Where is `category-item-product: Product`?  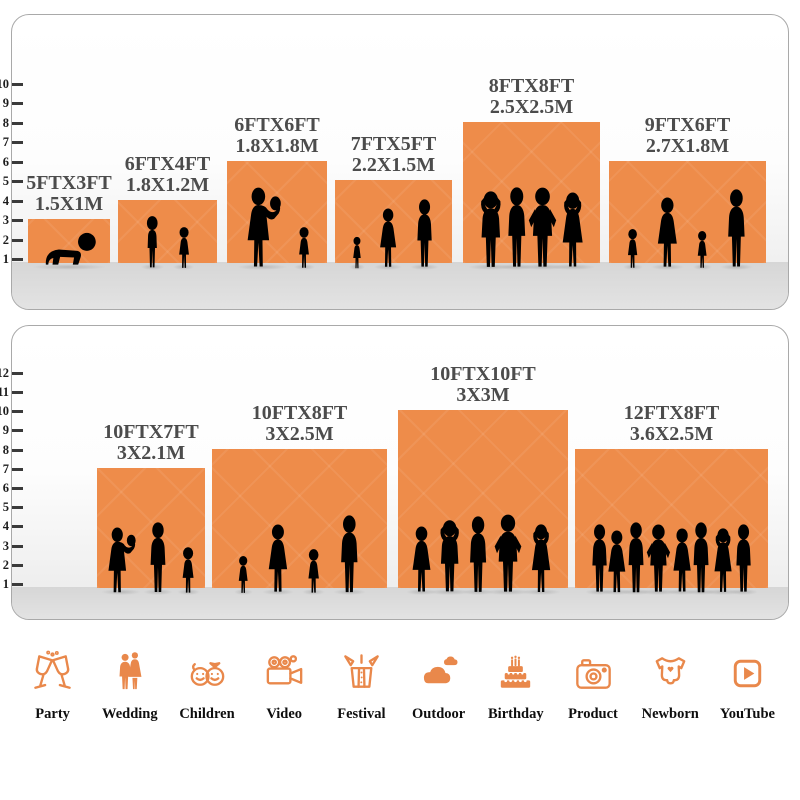 category-item-product: Product is located at coordinates (592, 686).